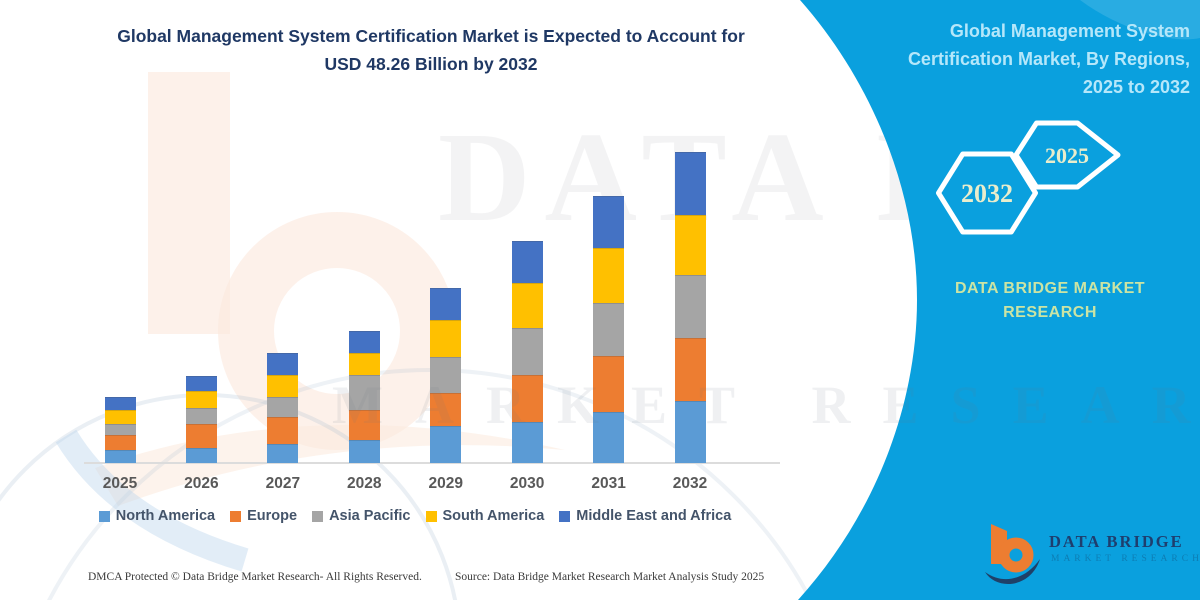 The height and width of the screenshot is (600, 1200). I want to click on year-hexagons: 2032 2025, so click(1028, 177).